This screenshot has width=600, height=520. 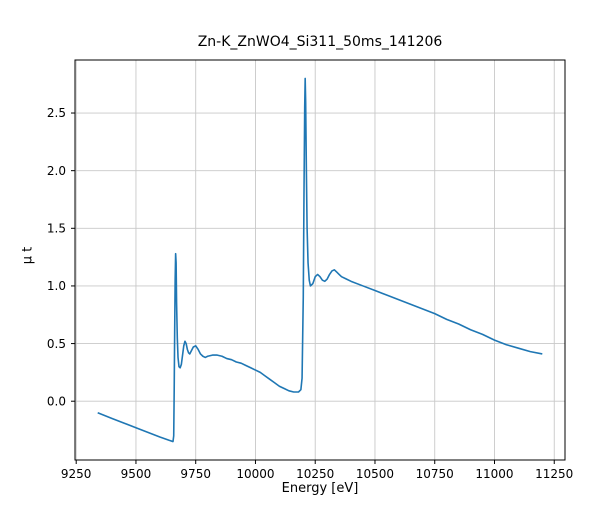 What do you see at coordinates (56, 228) in the screenshot?
I see `y-tick-label: 1.5` at bounding box center [56, 228].